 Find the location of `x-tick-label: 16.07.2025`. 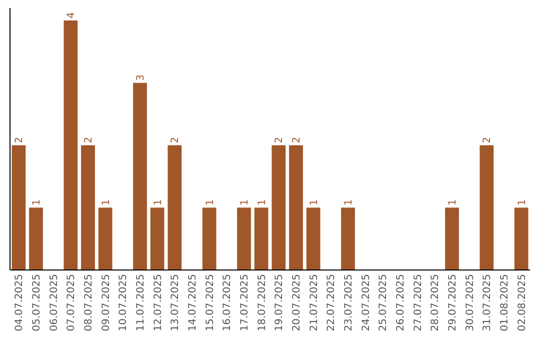

x-tick-label: 16.07.2025 is located at coordinates (228, 303).